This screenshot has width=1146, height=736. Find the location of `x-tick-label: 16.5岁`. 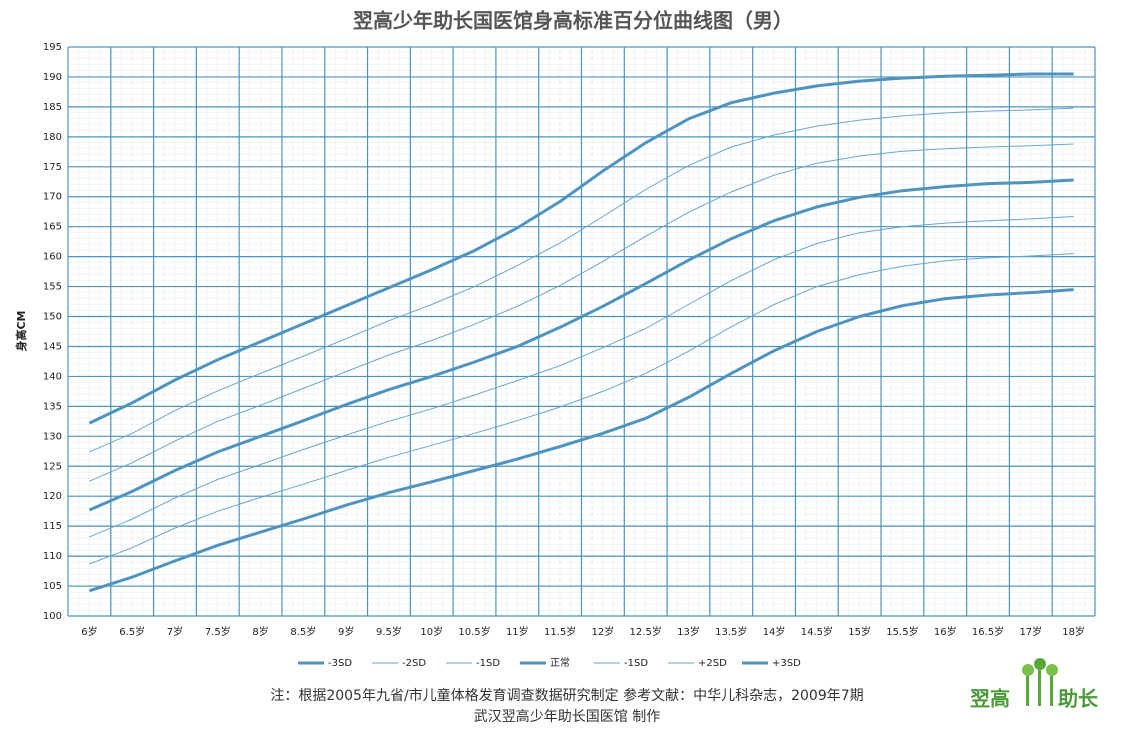

x-tick-label: 16.5岁 is located at coordinates (988, 631).